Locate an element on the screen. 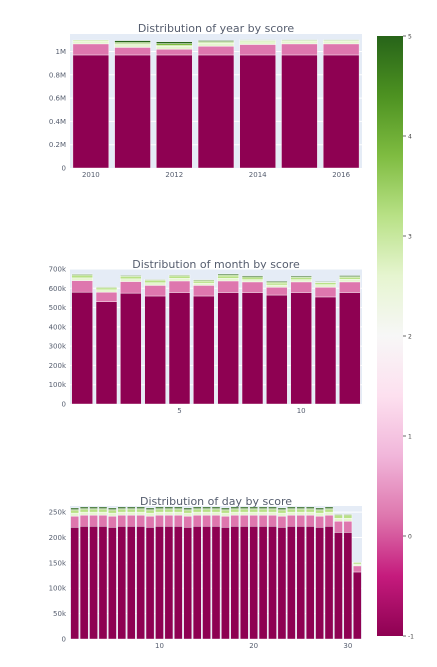  x-tick-label: 5 is located at coordinates (179, 411).